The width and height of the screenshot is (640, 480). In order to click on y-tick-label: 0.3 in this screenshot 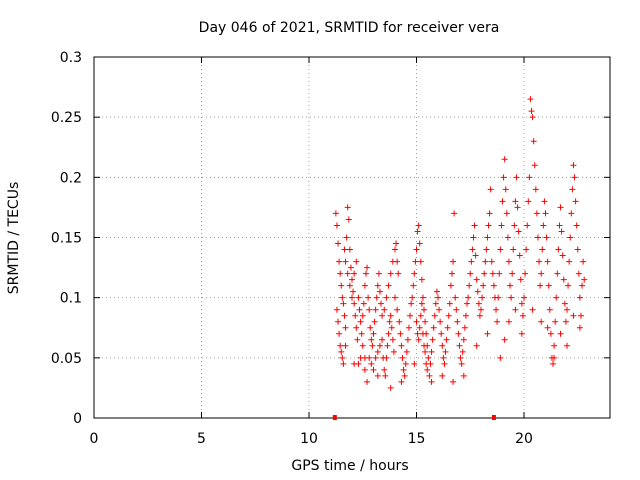, I will do `click(71, 58)`.